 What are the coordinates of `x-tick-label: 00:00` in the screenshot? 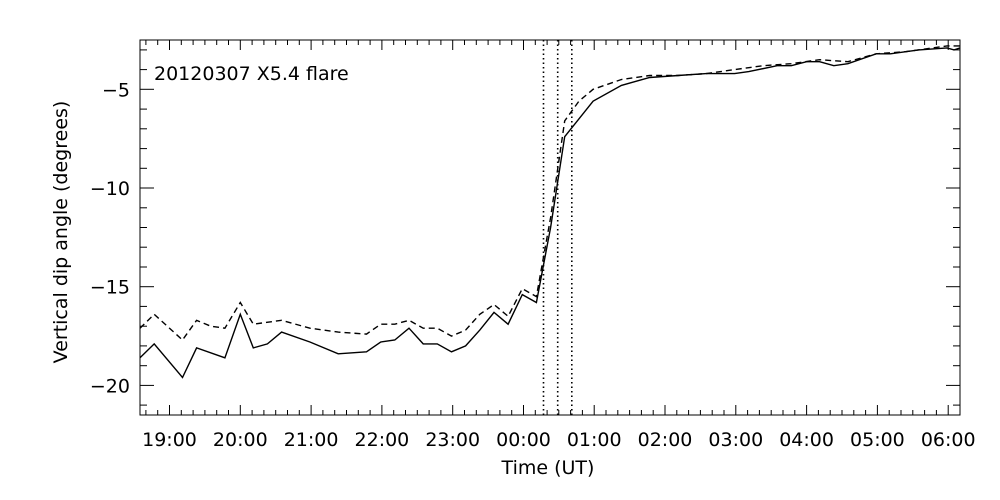 It's located at (523, 440).